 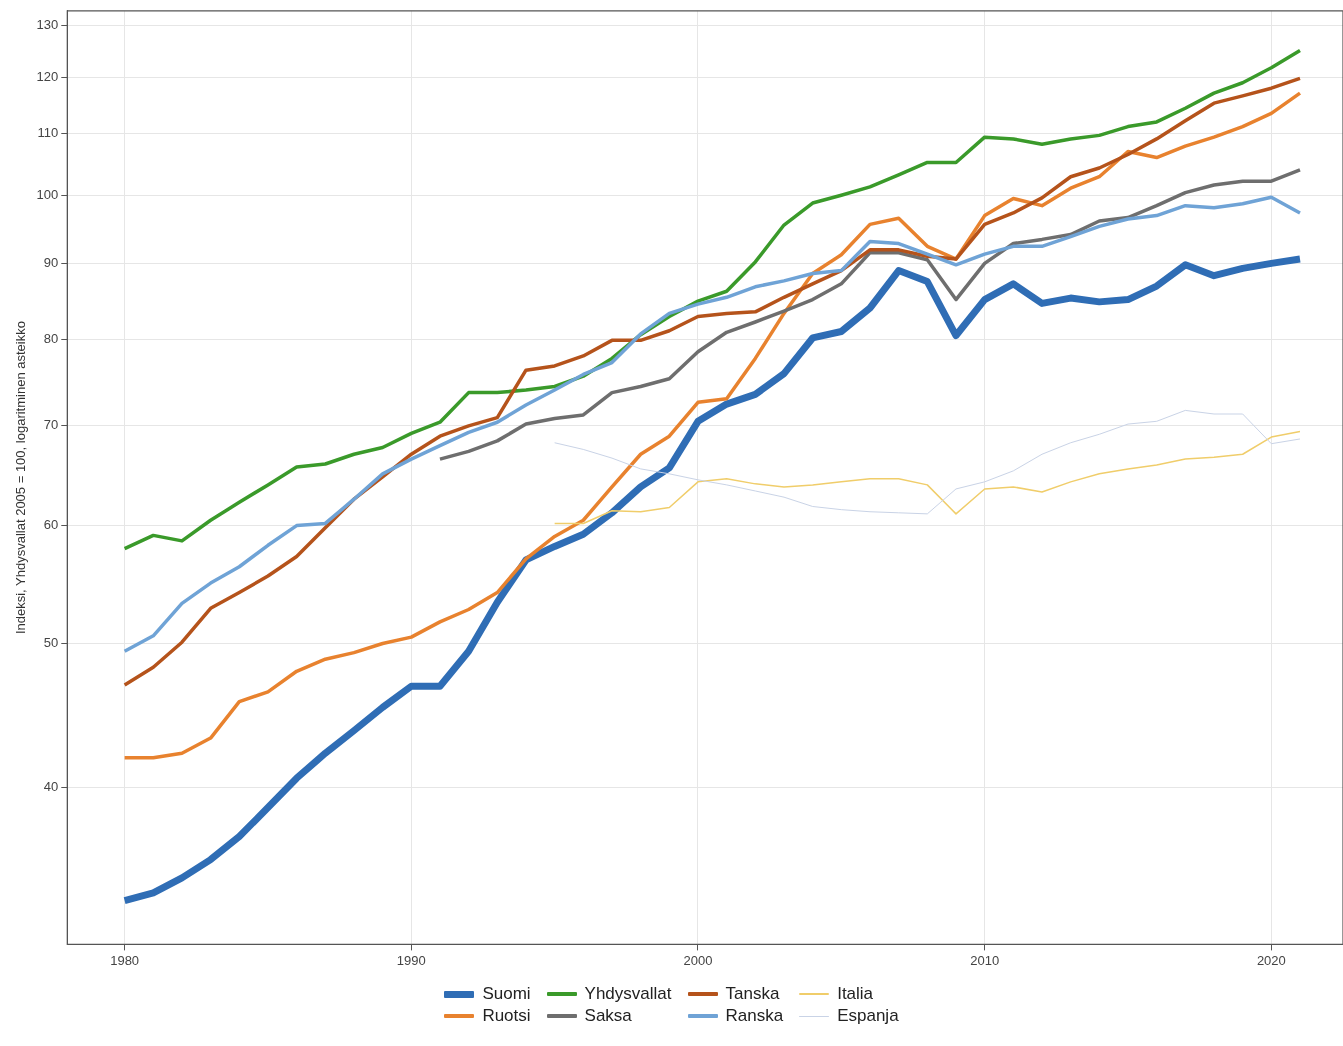 I want to click on y-tick-label: 60, so click(x=51, y=525).